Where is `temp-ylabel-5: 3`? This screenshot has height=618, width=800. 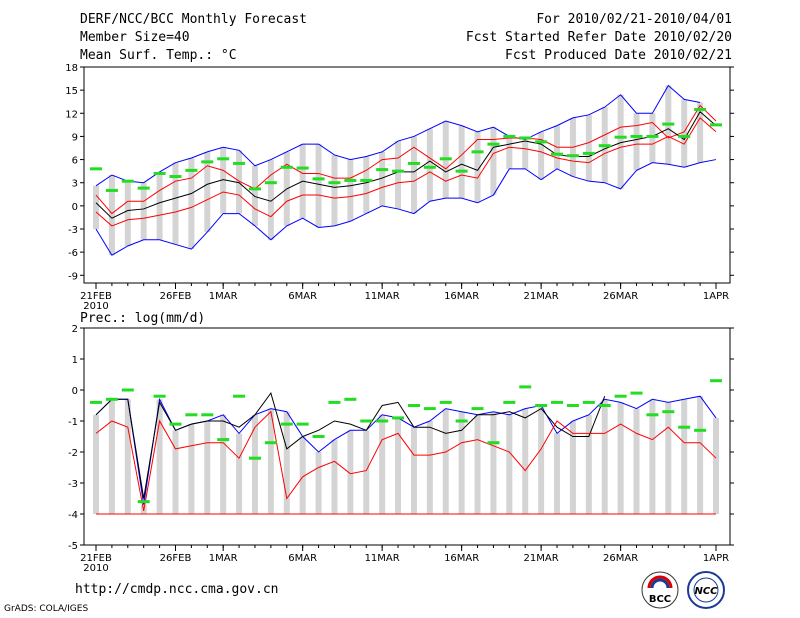
temp-ylabel-5: 3 is located at coordinates (75, 184).